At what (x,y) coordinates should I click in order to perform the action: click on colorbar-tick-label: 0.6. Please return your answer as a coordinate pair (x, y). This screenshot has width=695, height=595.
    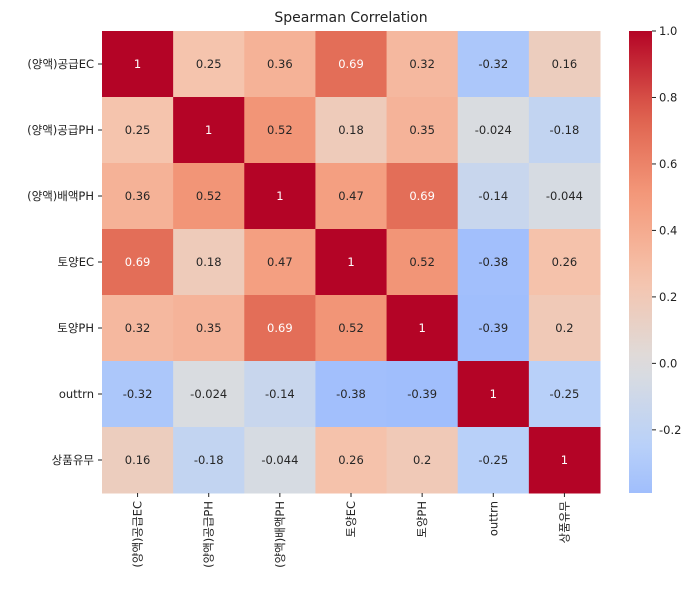
    Looking at the image, I should click on (668, 164).